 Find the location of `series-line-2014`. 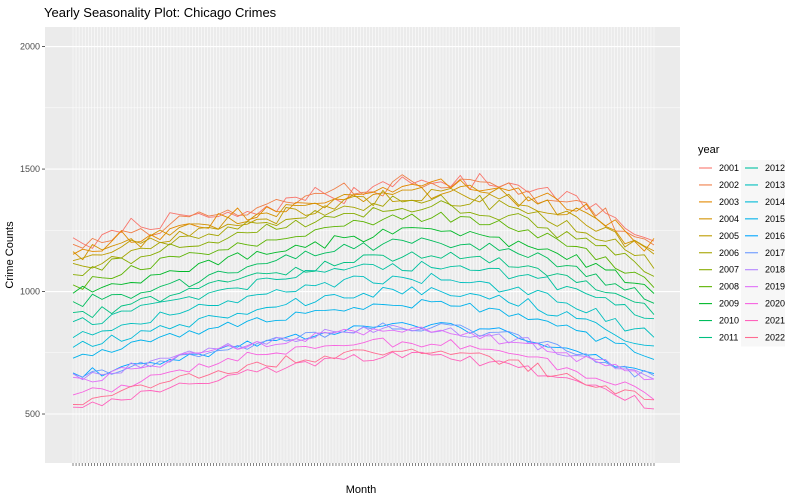

series-line-2014 is located at coordinates (363, 317).